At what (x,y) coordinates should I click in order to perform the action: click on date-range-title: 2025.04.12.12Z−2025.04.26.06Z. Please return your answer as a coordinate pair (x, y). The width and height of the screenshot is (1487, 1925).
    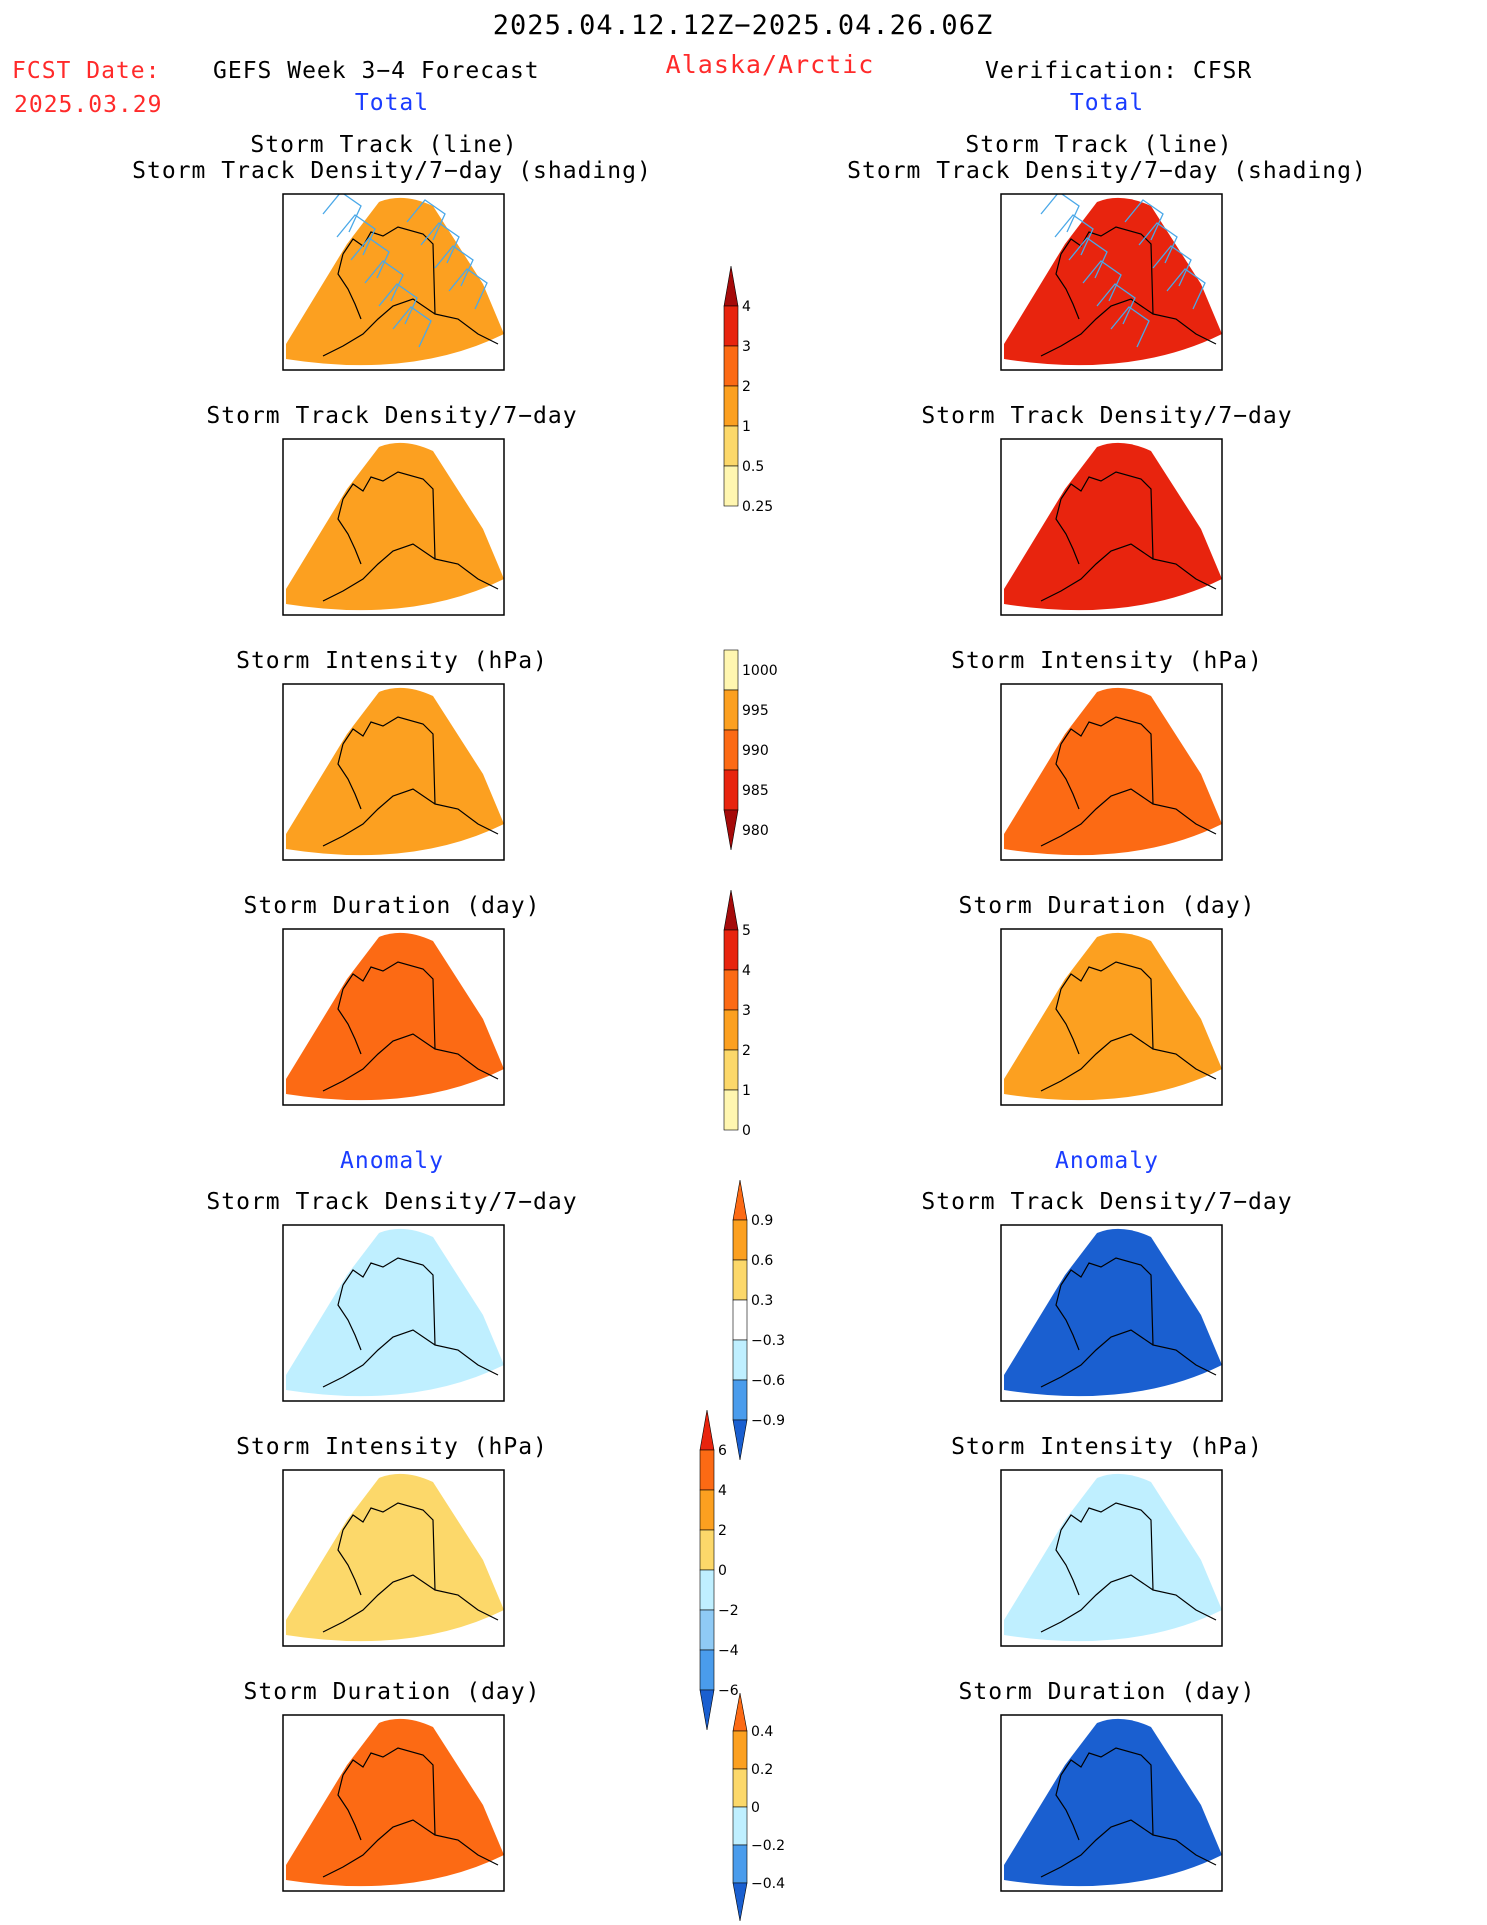
    Looking at the image, I should click on (743, 25).